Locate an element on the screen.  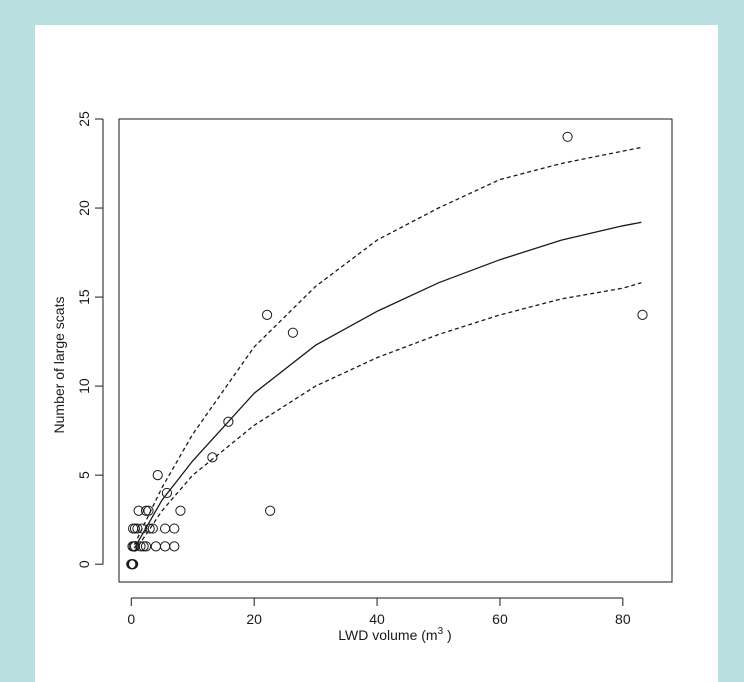
y-axis: 0 5 10 15 20 25 is located at coordinates (90, 339).